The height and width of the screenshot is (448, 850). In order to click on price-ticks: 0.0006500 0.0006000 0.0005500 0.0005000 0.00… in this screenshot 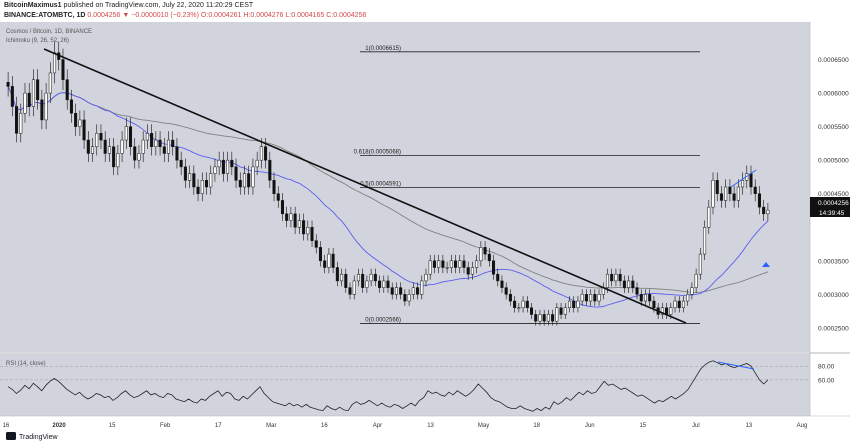, I will do `click(833, 194)`.